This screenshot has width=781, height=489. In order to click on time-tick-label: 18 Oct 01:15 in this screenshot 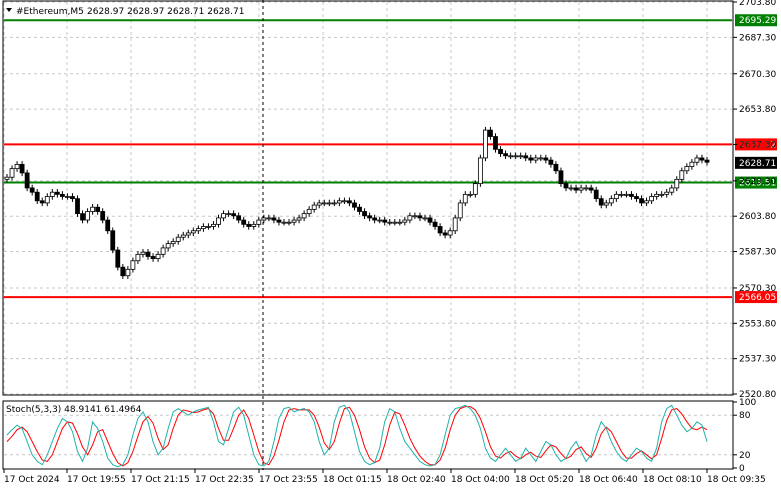, I will do `click(352, 480)`.